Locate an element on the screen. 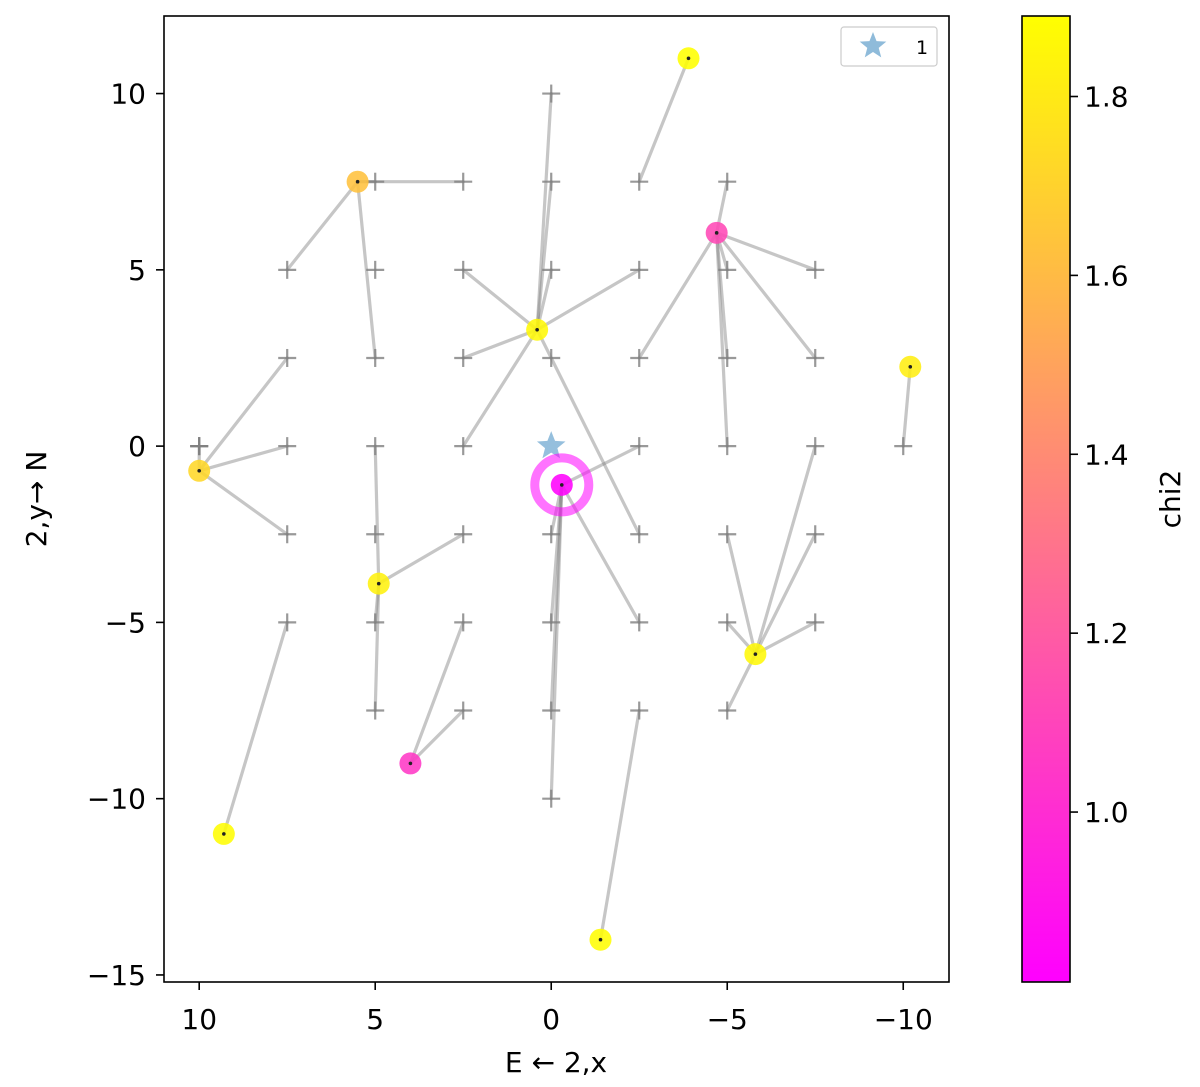 This screenshot has height=1087, width=1200. legend-label: 1 is located at coordinates (922, 48).